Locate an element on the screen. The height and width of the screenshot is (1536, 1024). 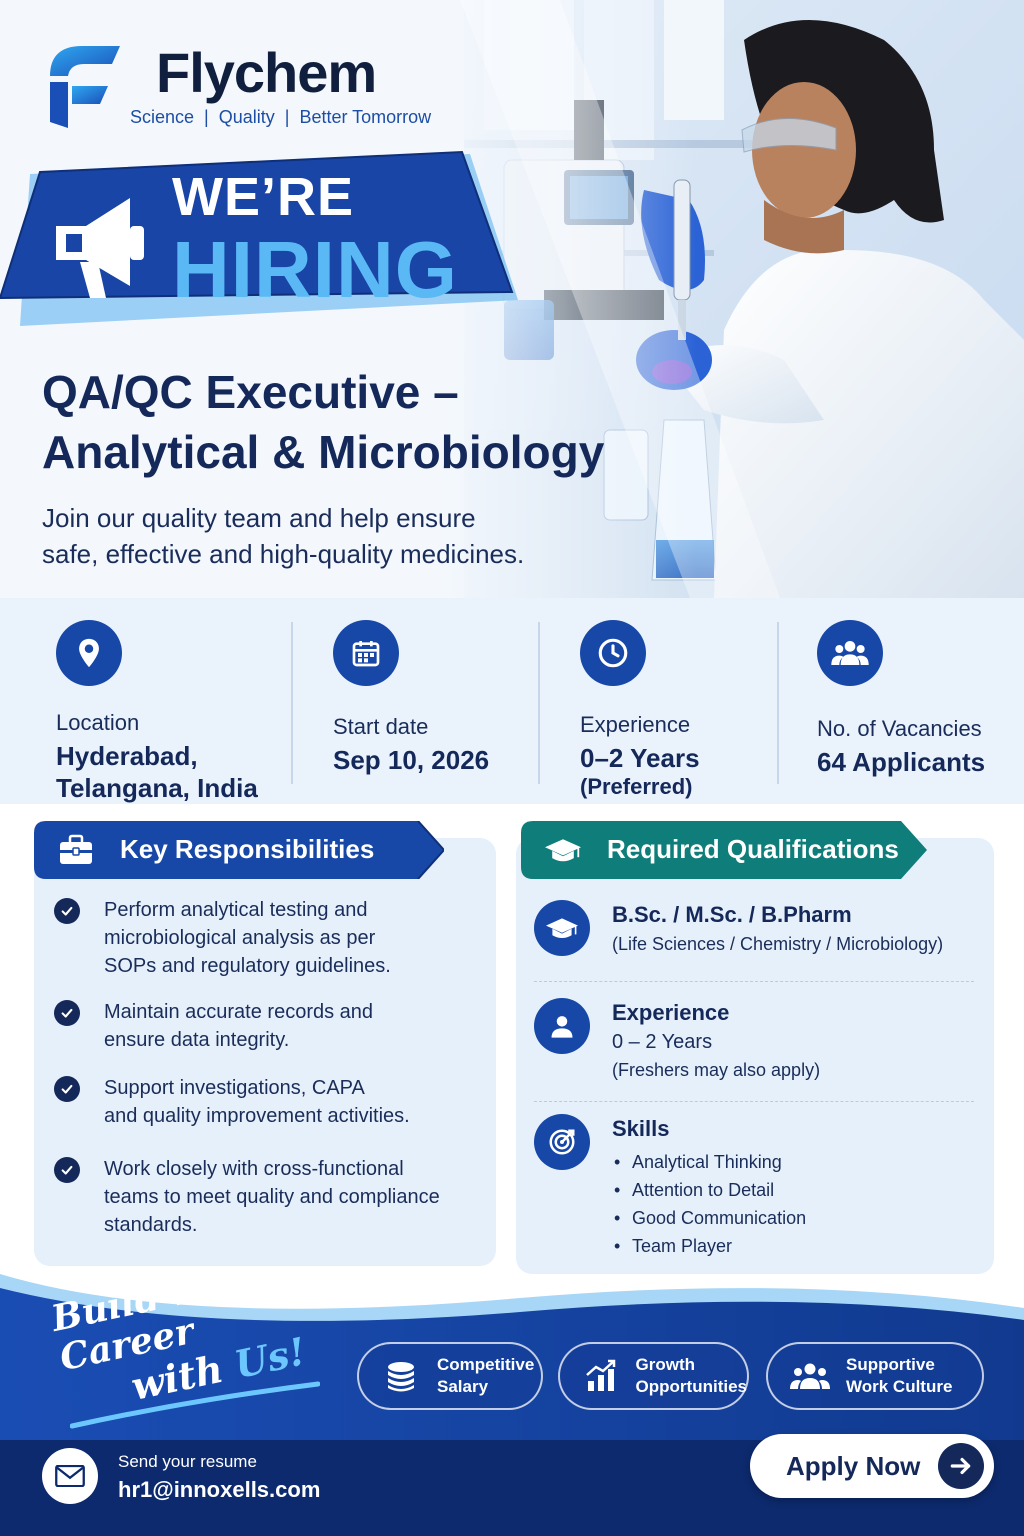
info-location: Location Hyderabad, Telangana, India is located at coordinates (157, 711).